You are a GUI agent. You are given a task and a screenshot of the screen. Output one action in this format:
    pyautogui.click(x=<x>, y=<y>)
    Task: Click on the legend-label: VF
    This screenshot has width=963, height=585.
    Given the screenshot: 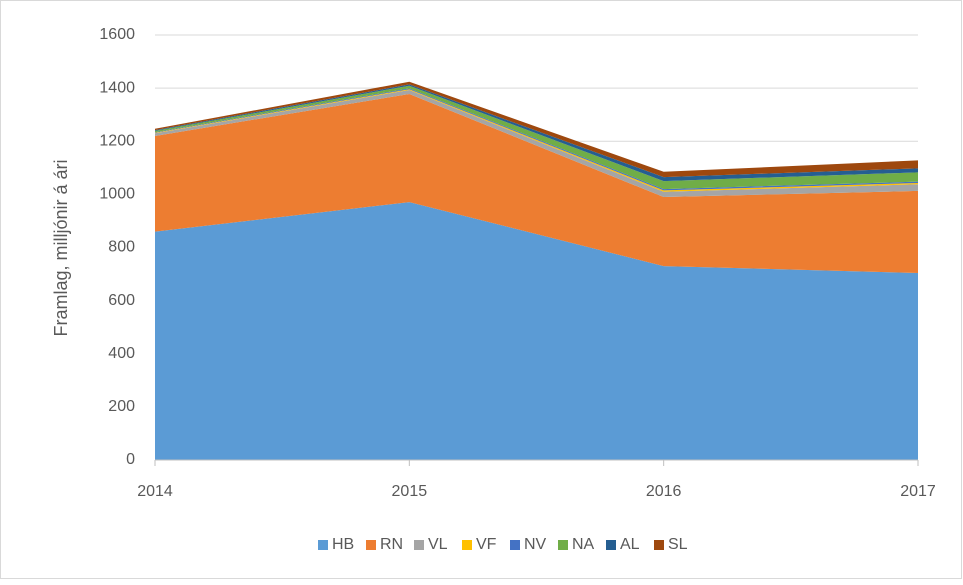 What is the action you would take?
    pyautogui.click(x=486, y=544)
    